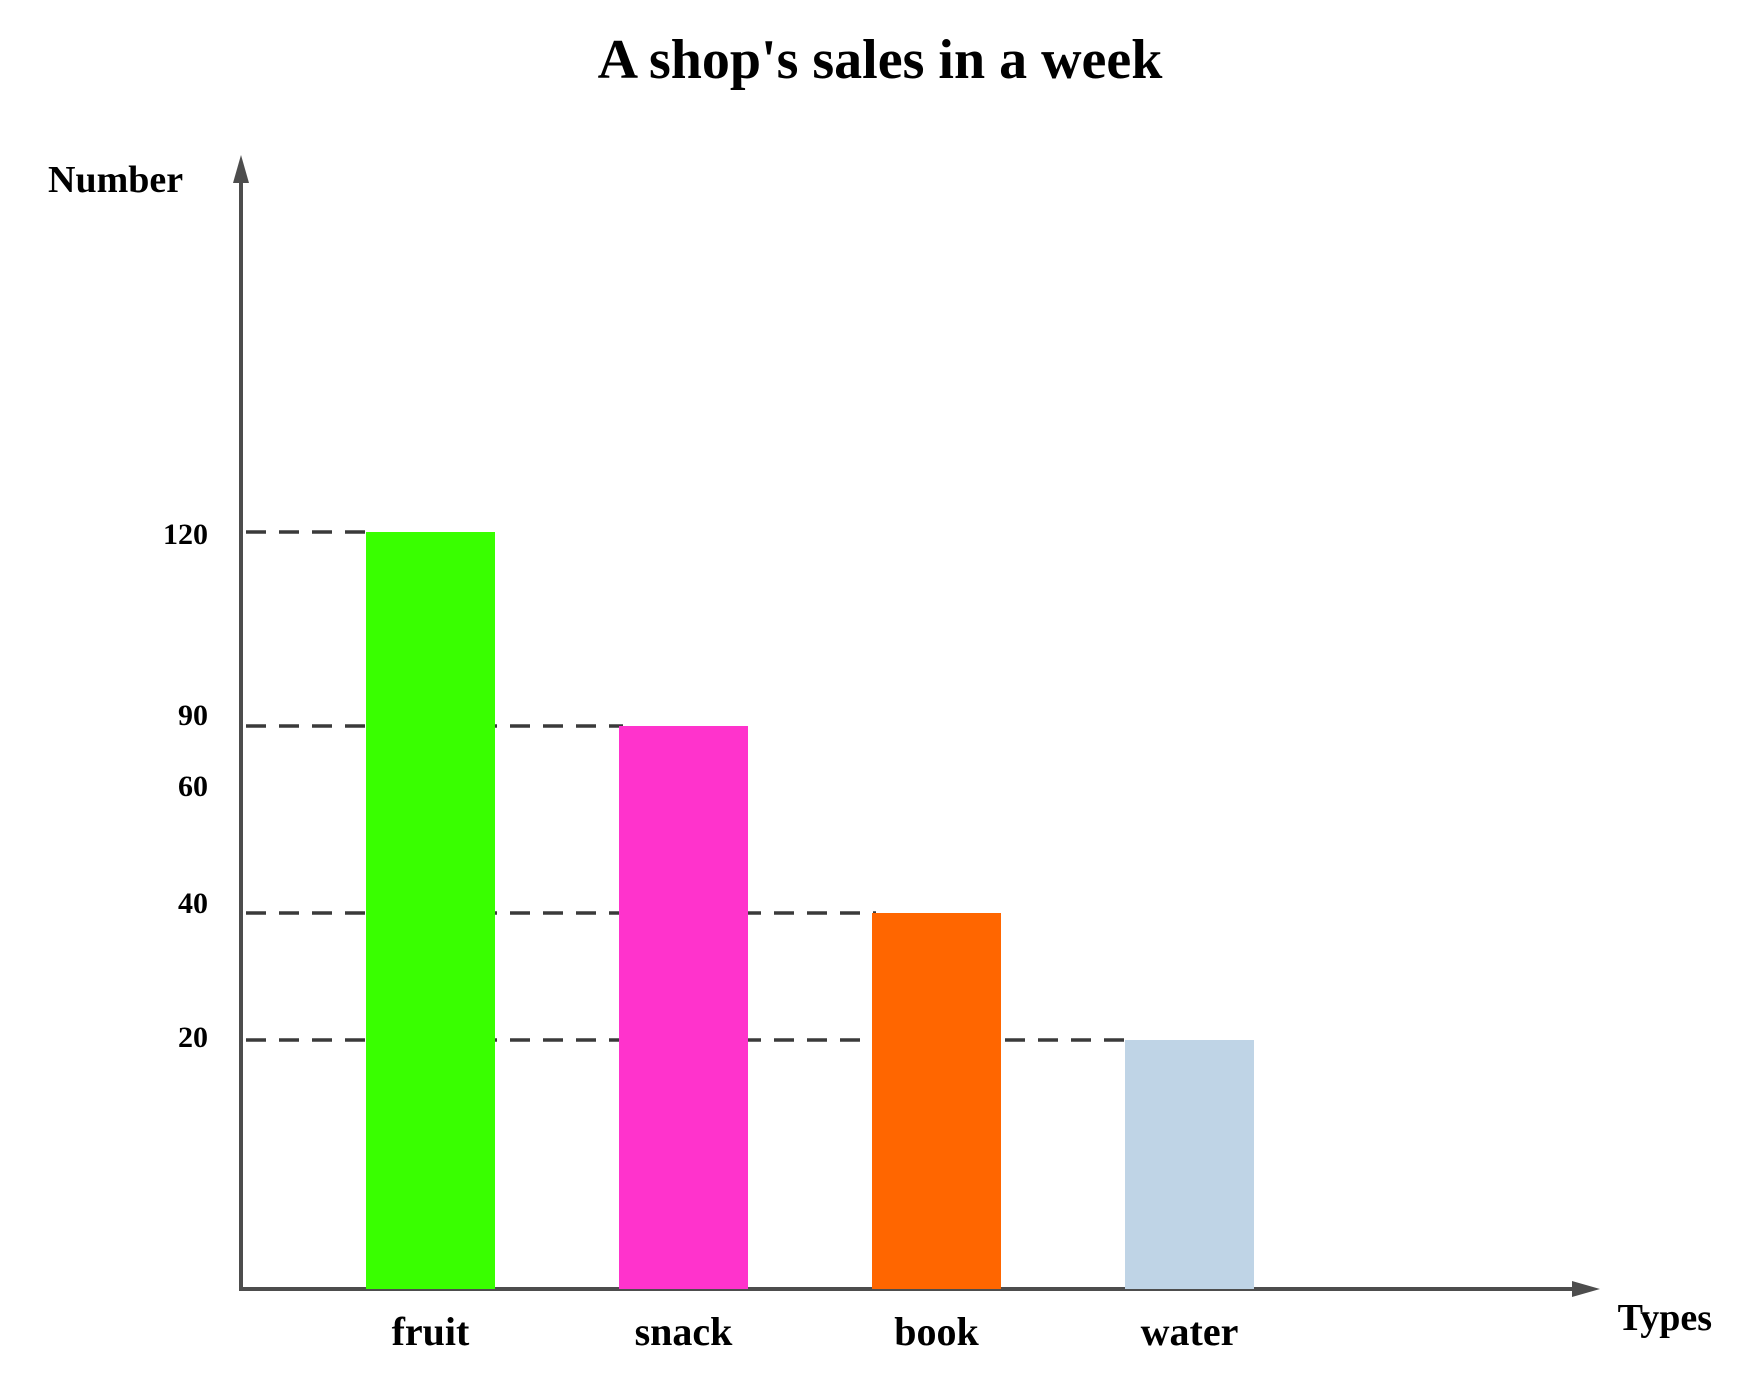  Describe the element at coordinates (241, 722) in the screenshot. I see `y-axis` at that location.